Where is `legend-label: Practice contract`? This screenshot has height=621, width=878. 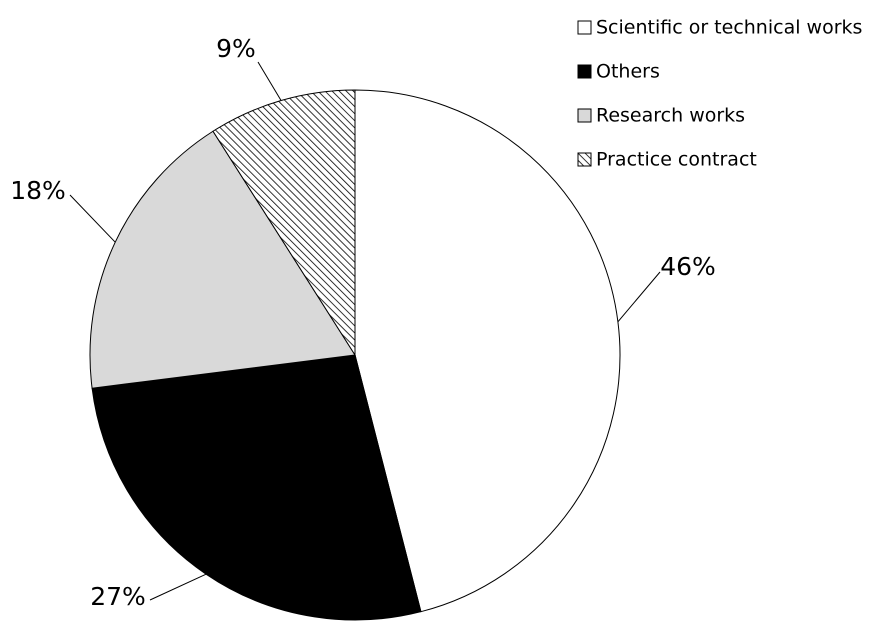 legend-label: Practice contract is located at coordinates (676, 160).